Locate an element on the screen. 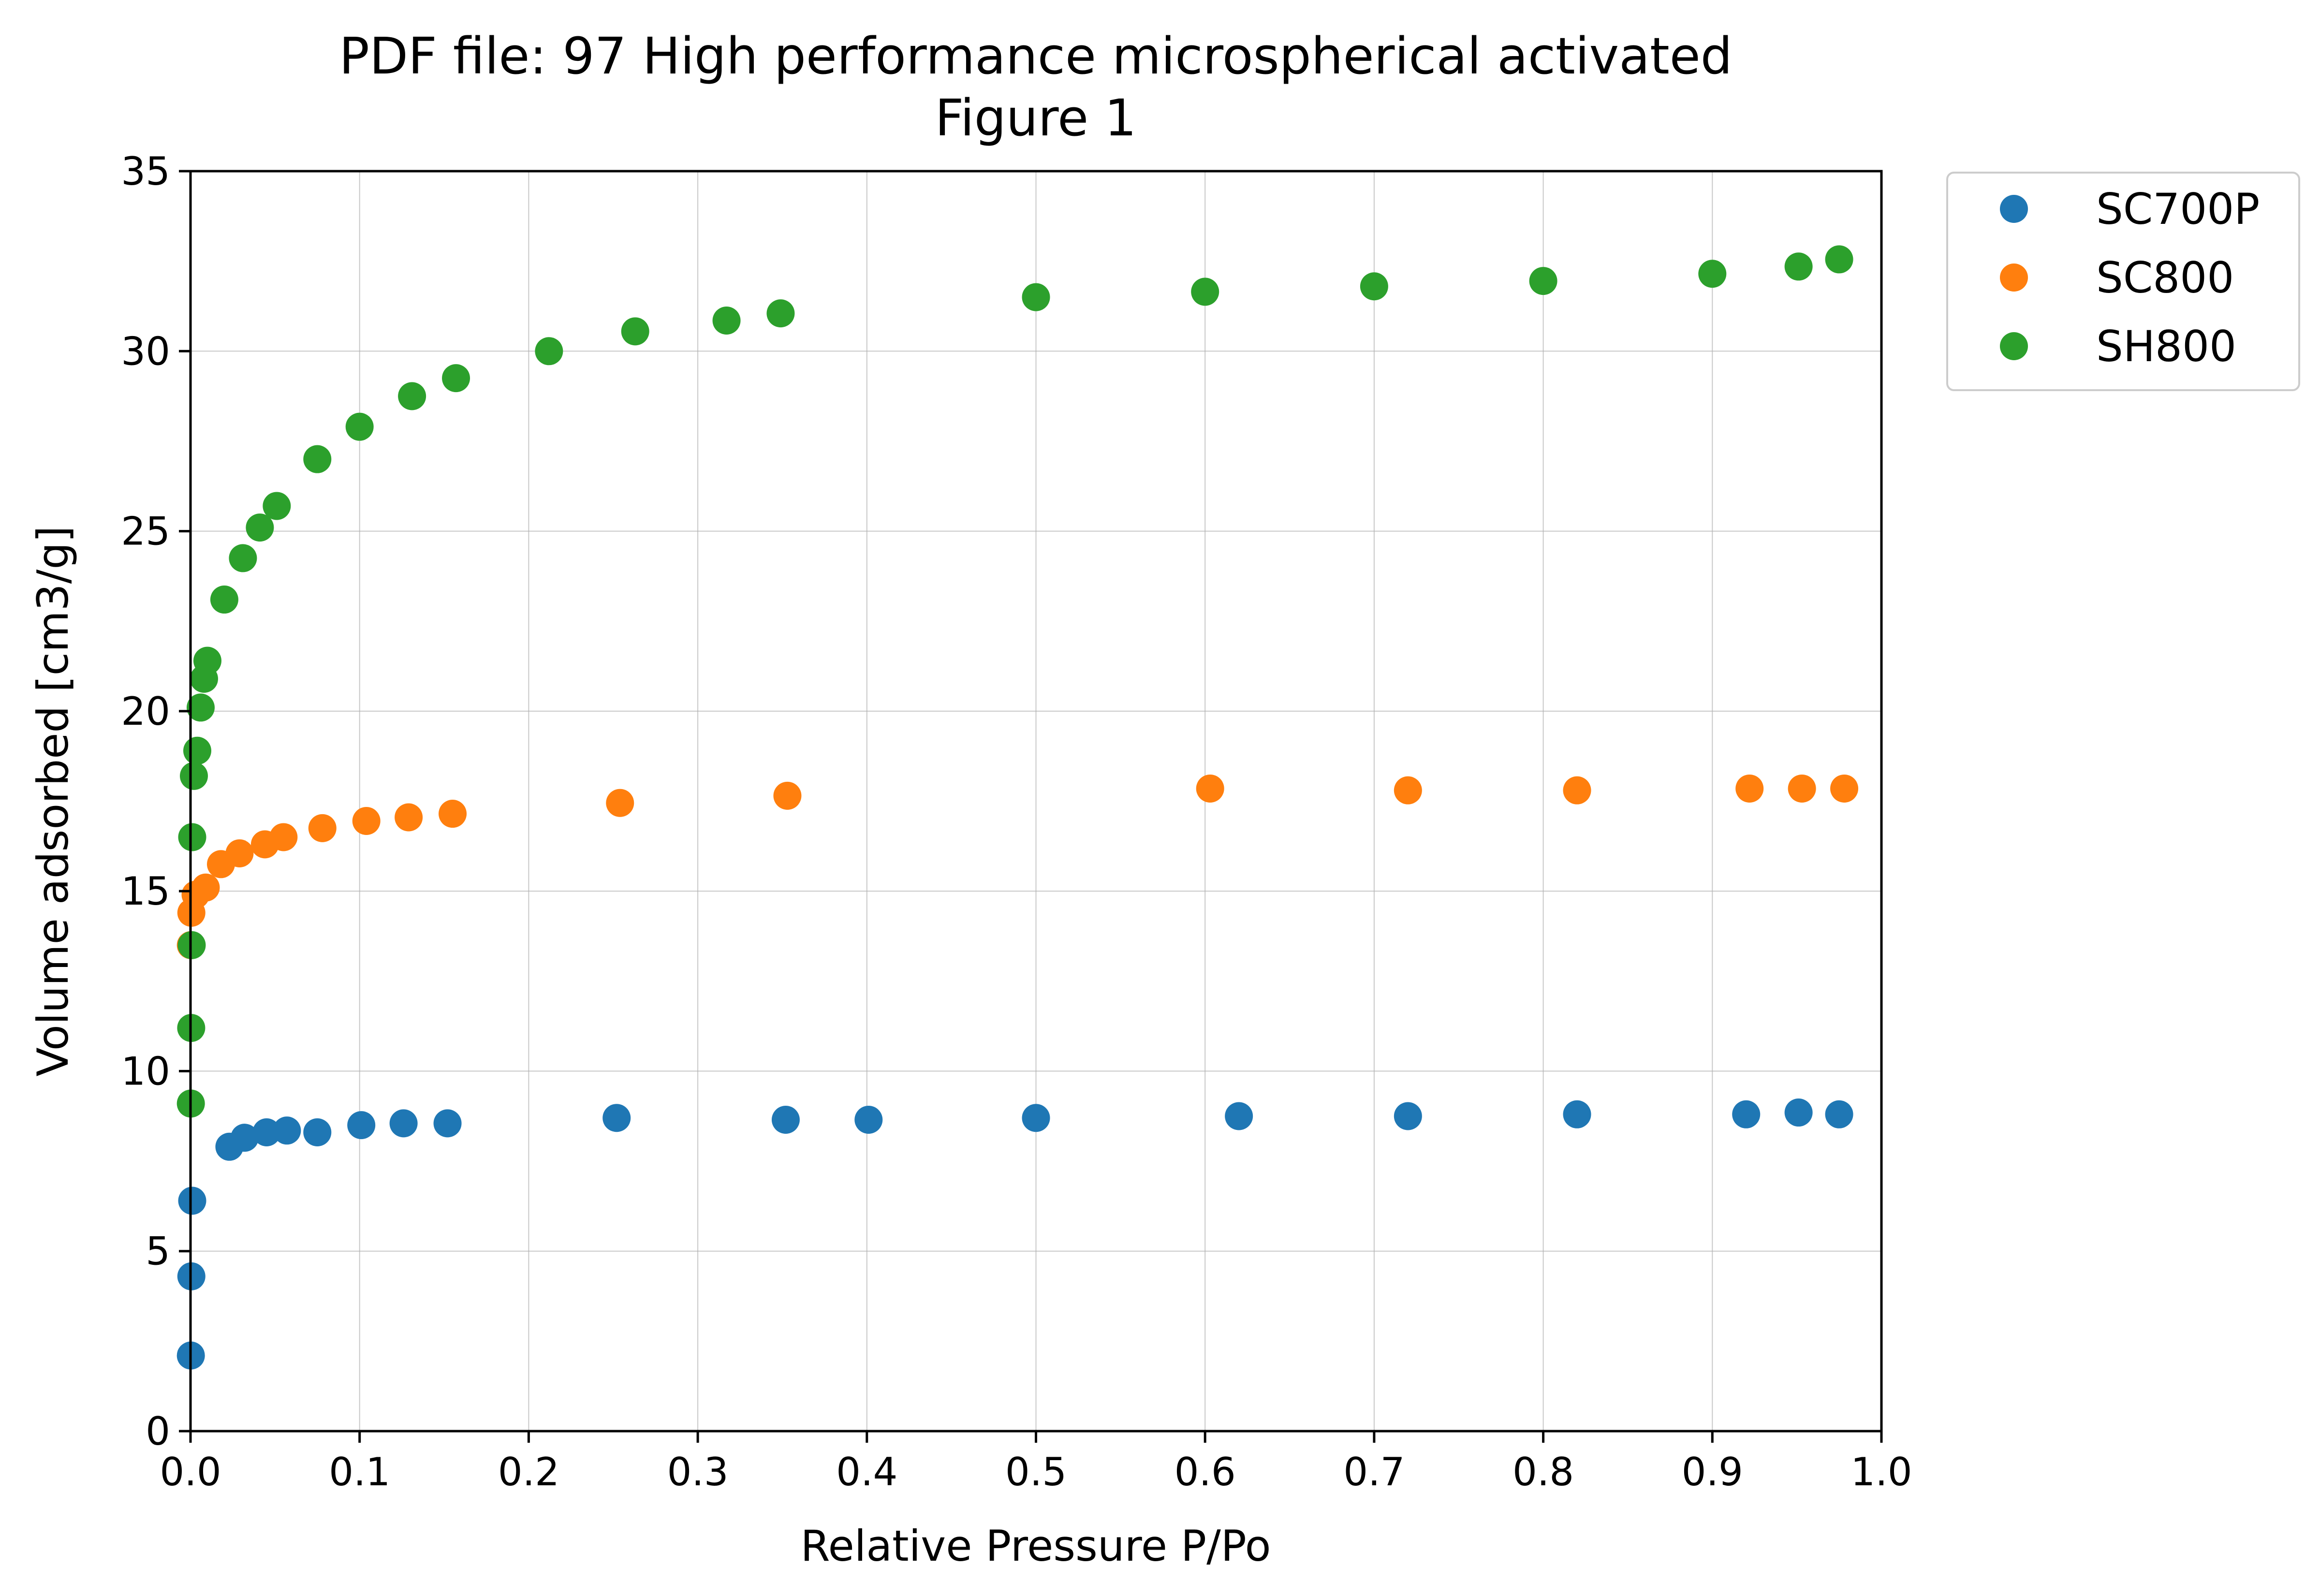 The width and height of the screenshot is (2320, 1596). series-sc700p-points is located at coordinates (1014, 1234).